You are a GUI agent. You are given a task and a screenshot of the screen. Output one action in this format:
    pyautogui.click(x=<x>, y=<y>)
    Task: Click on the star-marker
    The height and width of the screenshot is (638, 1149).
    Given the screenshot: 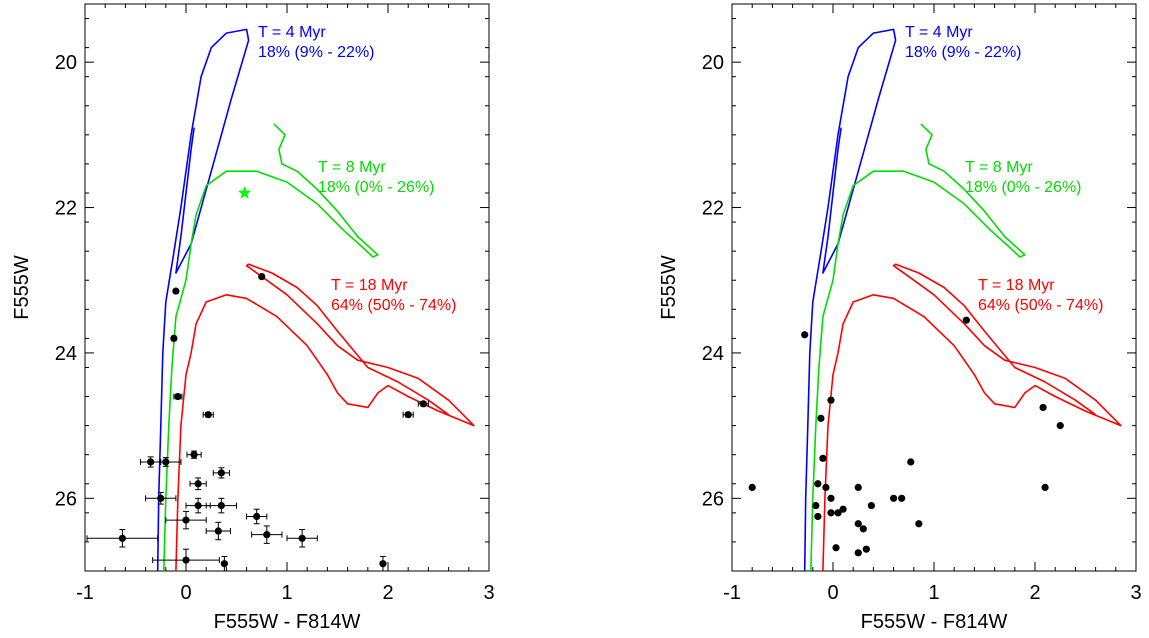 What is the action you would take?
    pyautogui.click(x=244, y=192)
    